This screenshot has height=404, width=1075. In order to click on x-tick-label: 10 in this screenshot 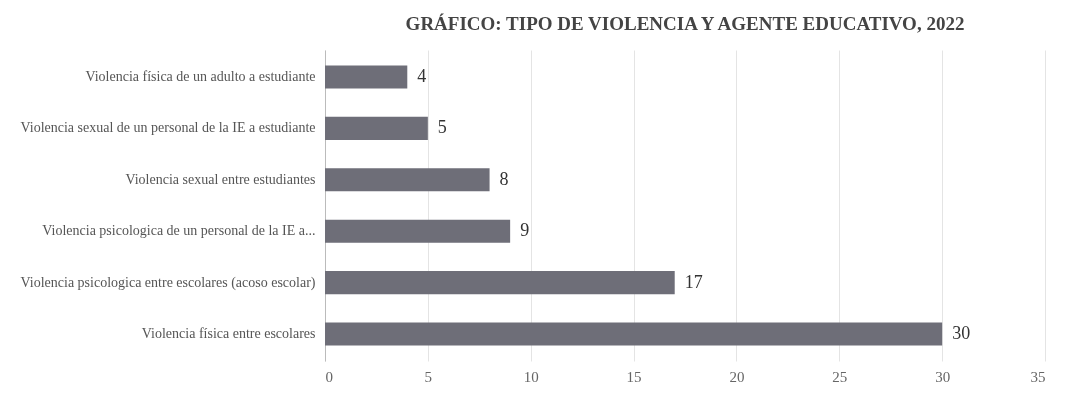, I will do `click(531, 376)`.